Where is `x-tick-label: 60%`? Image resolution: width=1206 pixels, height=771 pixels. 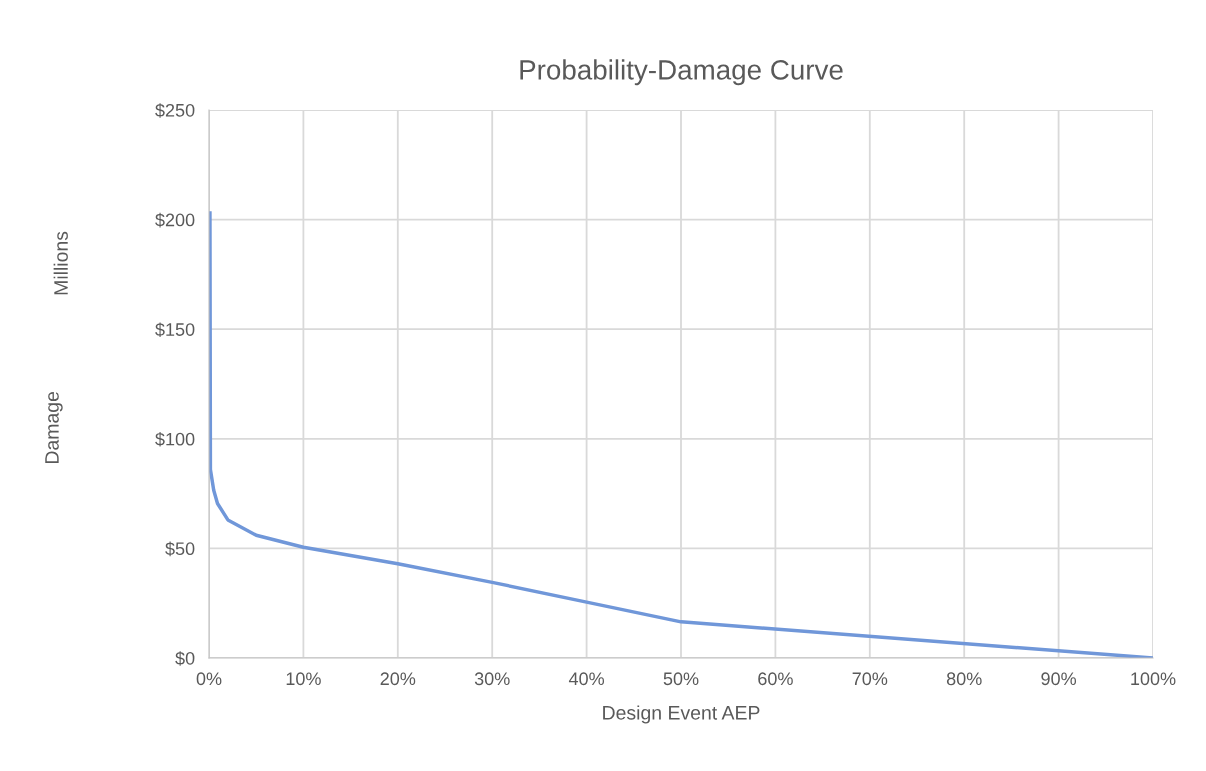
x-tick-label: 60% is located at coordinates (775, 679).